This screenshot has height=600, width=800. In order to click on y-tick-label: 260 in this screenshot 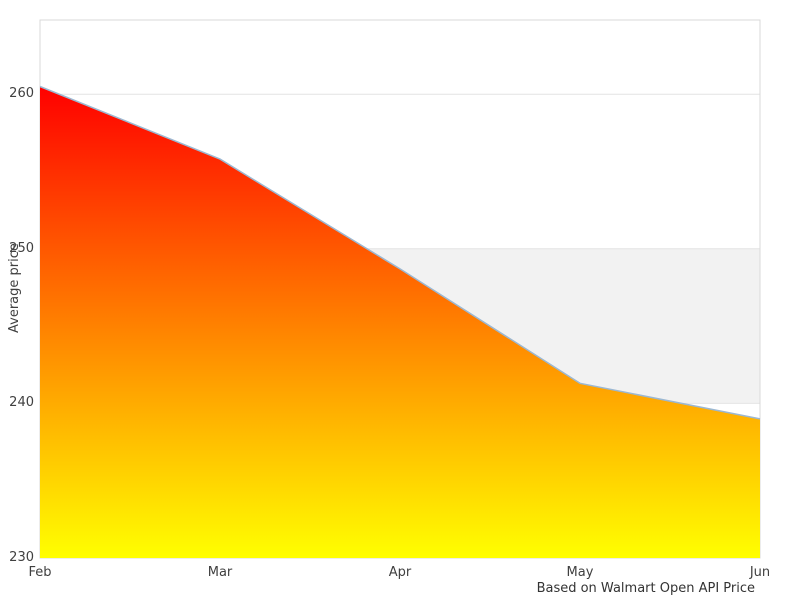, I will do `click(21, 94)`.